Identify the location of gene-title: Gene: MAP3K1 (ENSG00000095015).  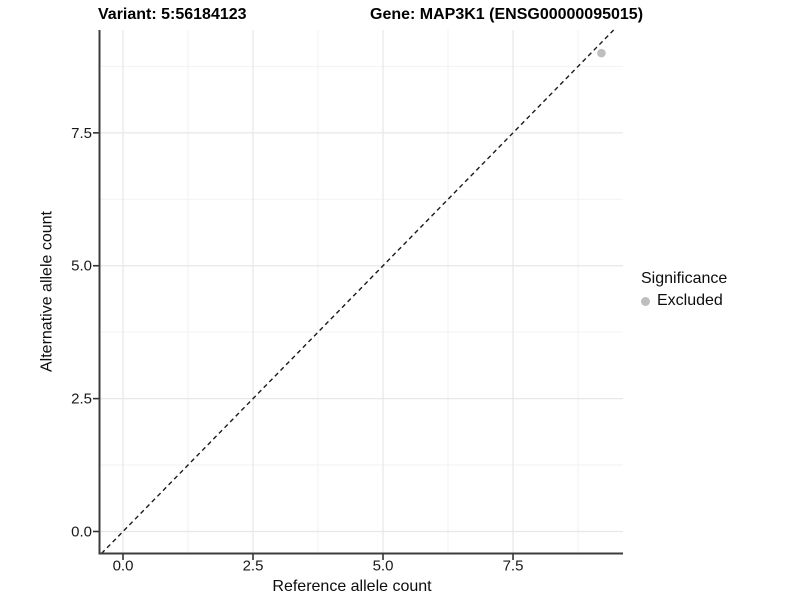
(506, 14).